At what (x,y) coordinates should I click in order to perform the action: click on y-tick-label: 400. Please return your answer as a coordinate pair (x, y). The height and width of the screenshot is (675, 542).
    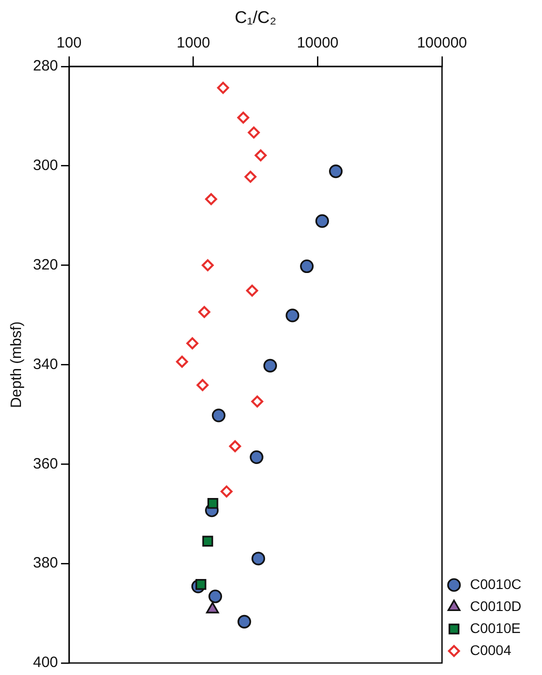
    Looking at the image, I should click on (45, 663).